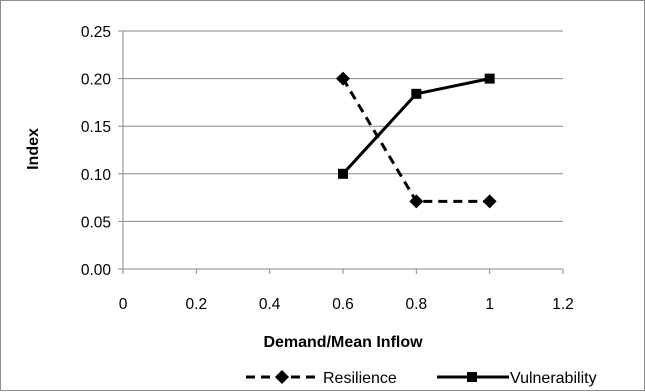  I want to click on series-resilience, so click(416, 140).